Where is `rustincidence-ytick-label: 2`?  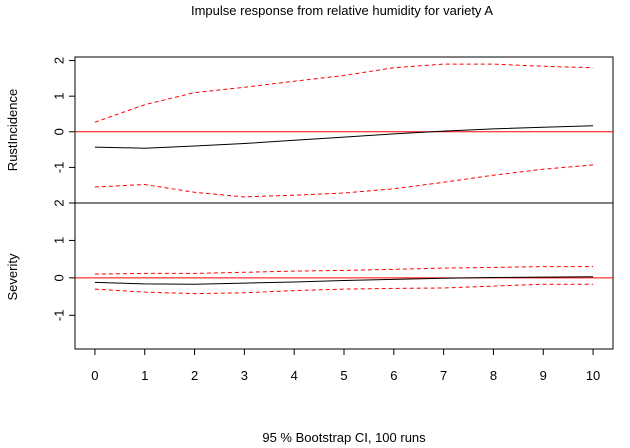
rustincidence-ytick-label: 2 is located at coordinates (59, 60).